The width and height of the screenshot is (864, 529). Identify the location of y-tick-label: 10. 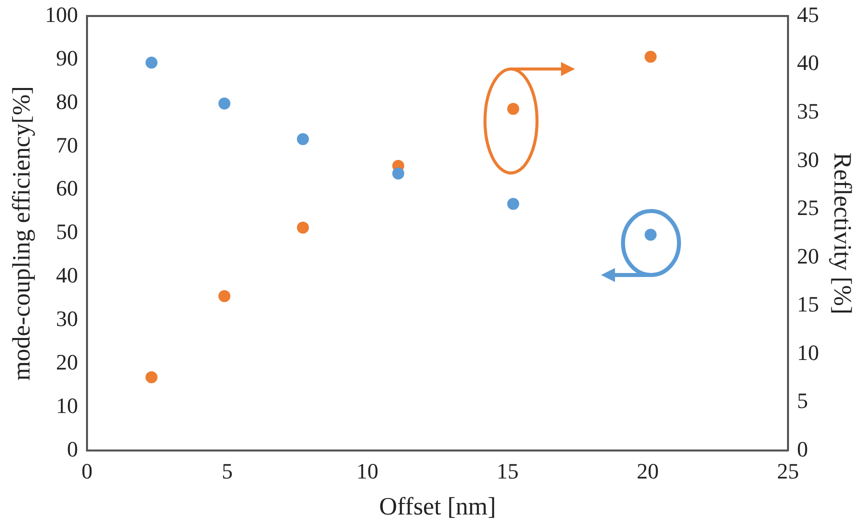
(67, 405).